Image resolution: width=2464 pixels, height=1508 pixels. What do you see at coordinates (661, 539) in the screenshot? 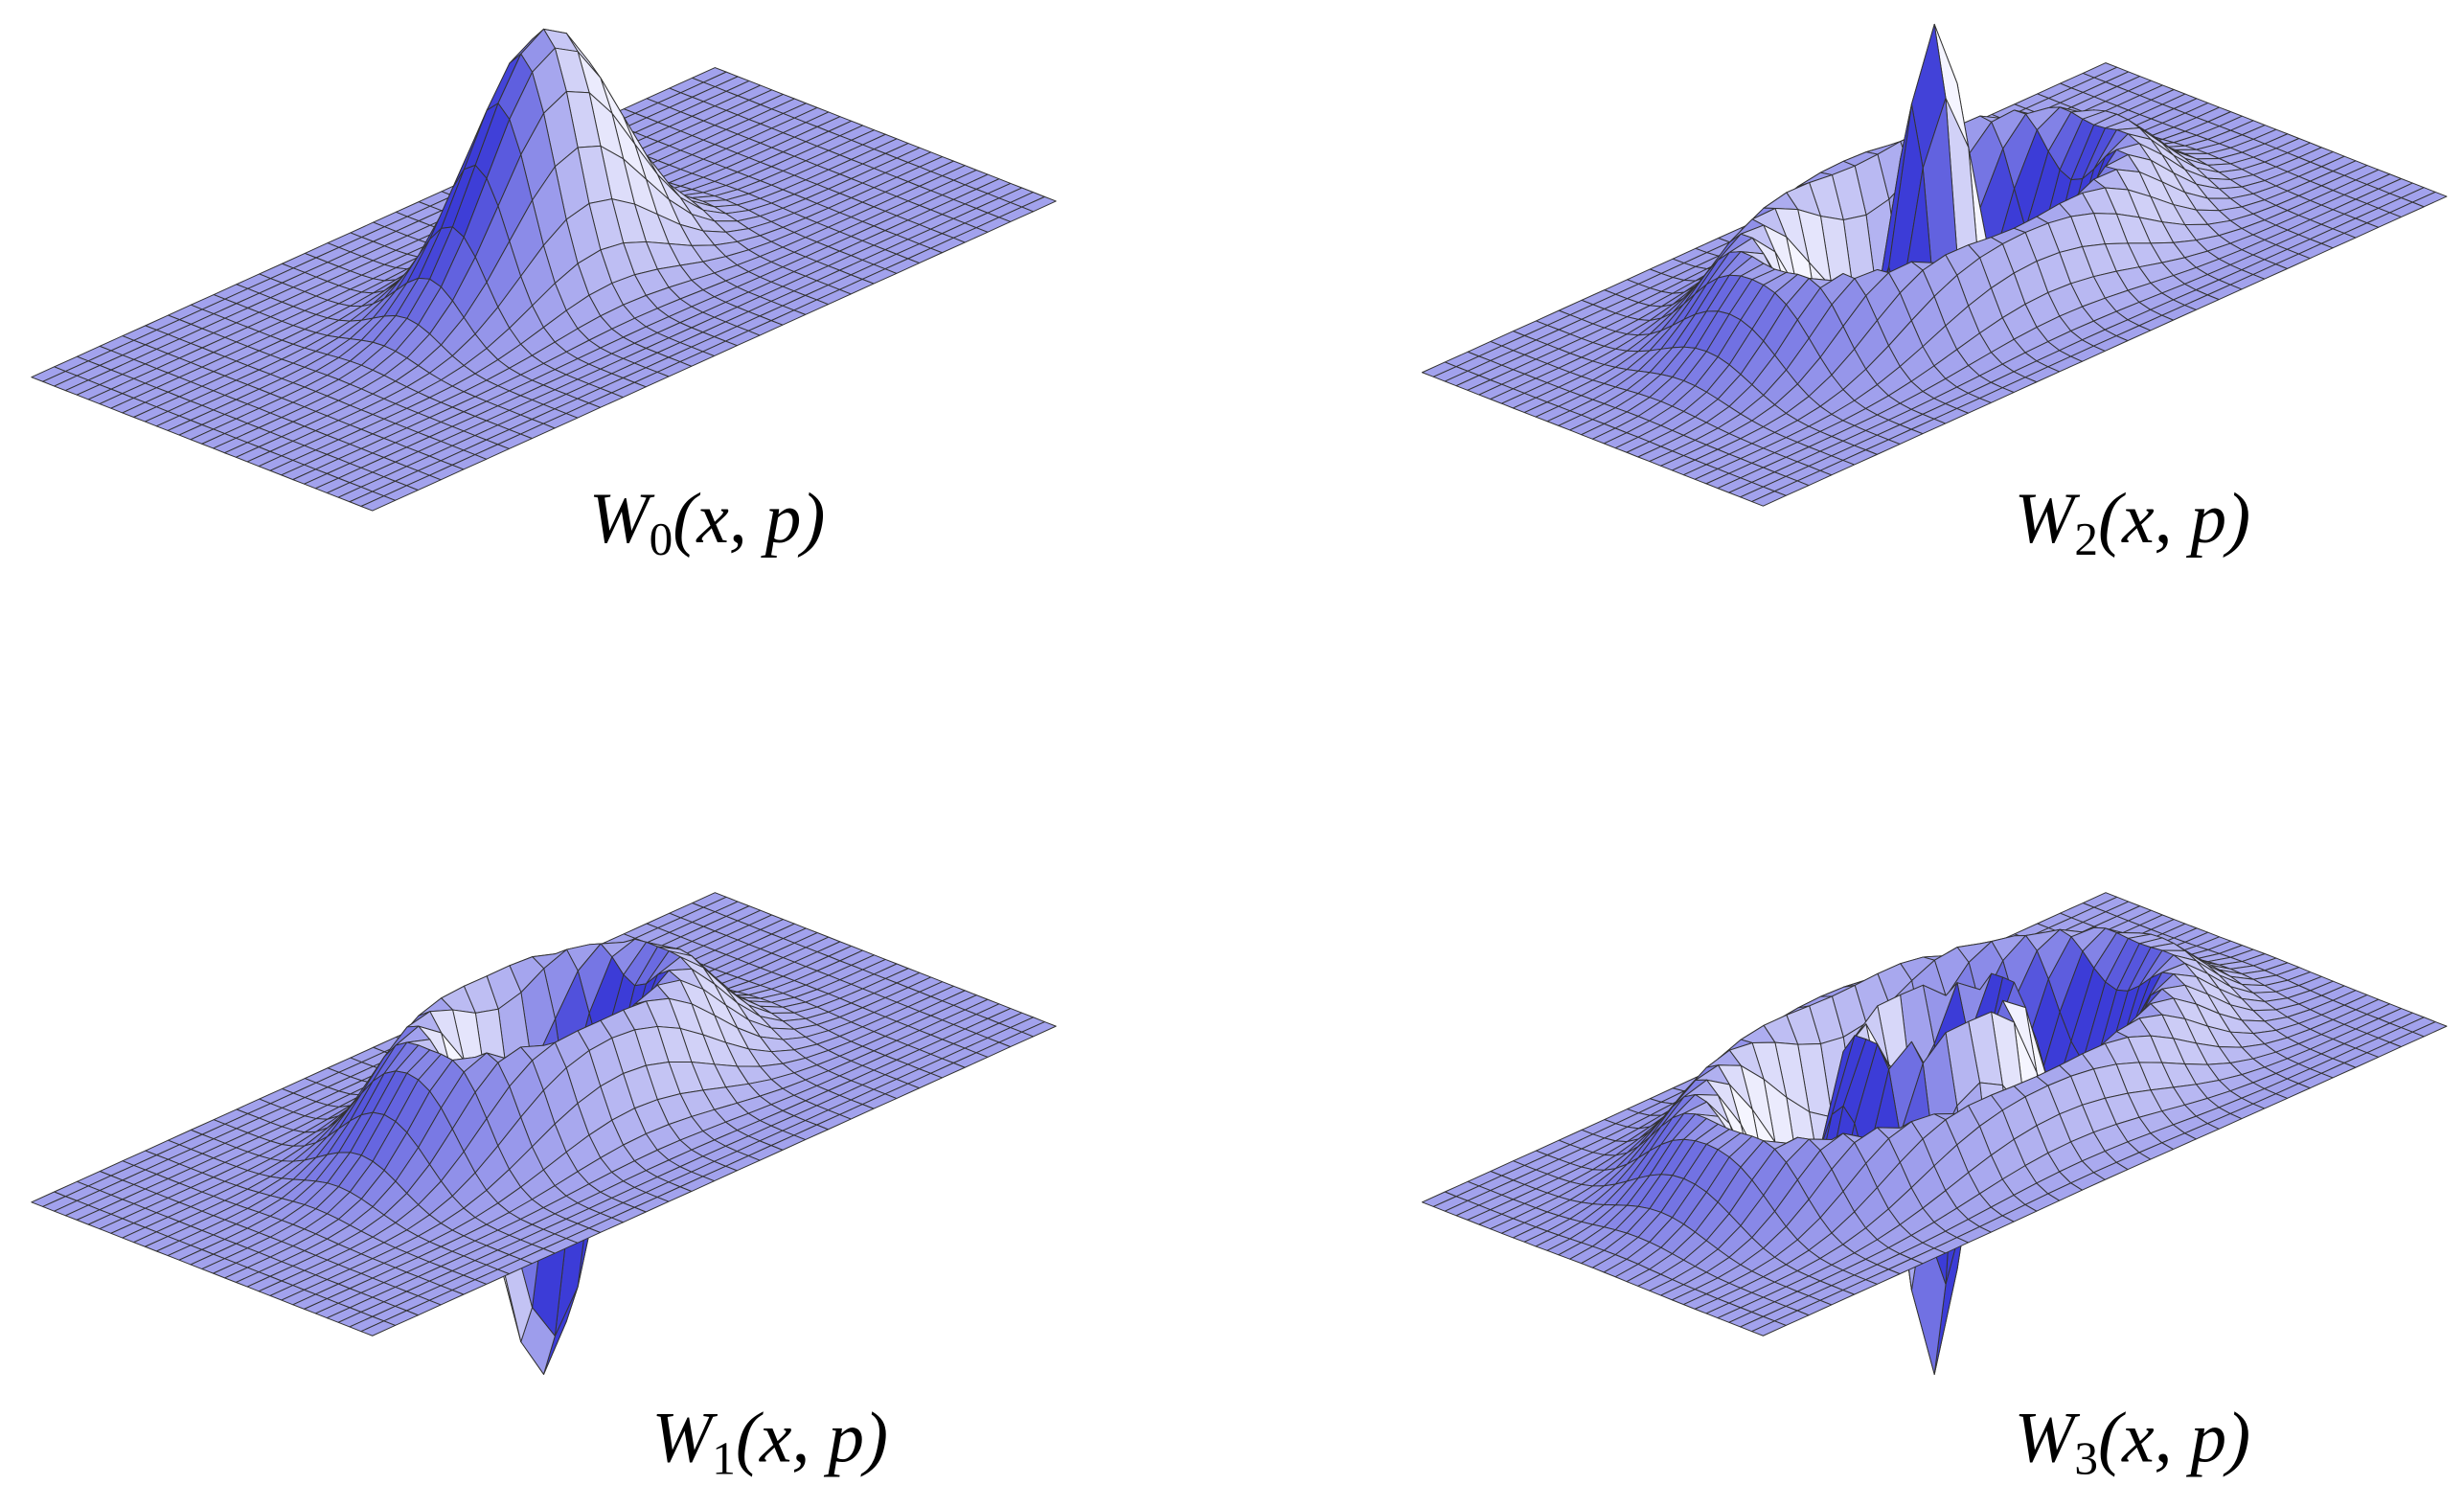
I see `label-subscript: 0` at bounding box center [661, 539].